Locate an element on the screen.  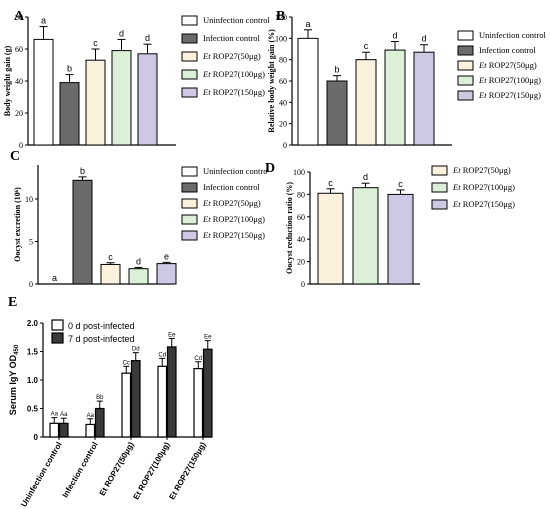
y-axis-label: Oocyst excretion (10⁶) is located at coordinates (17, 224).